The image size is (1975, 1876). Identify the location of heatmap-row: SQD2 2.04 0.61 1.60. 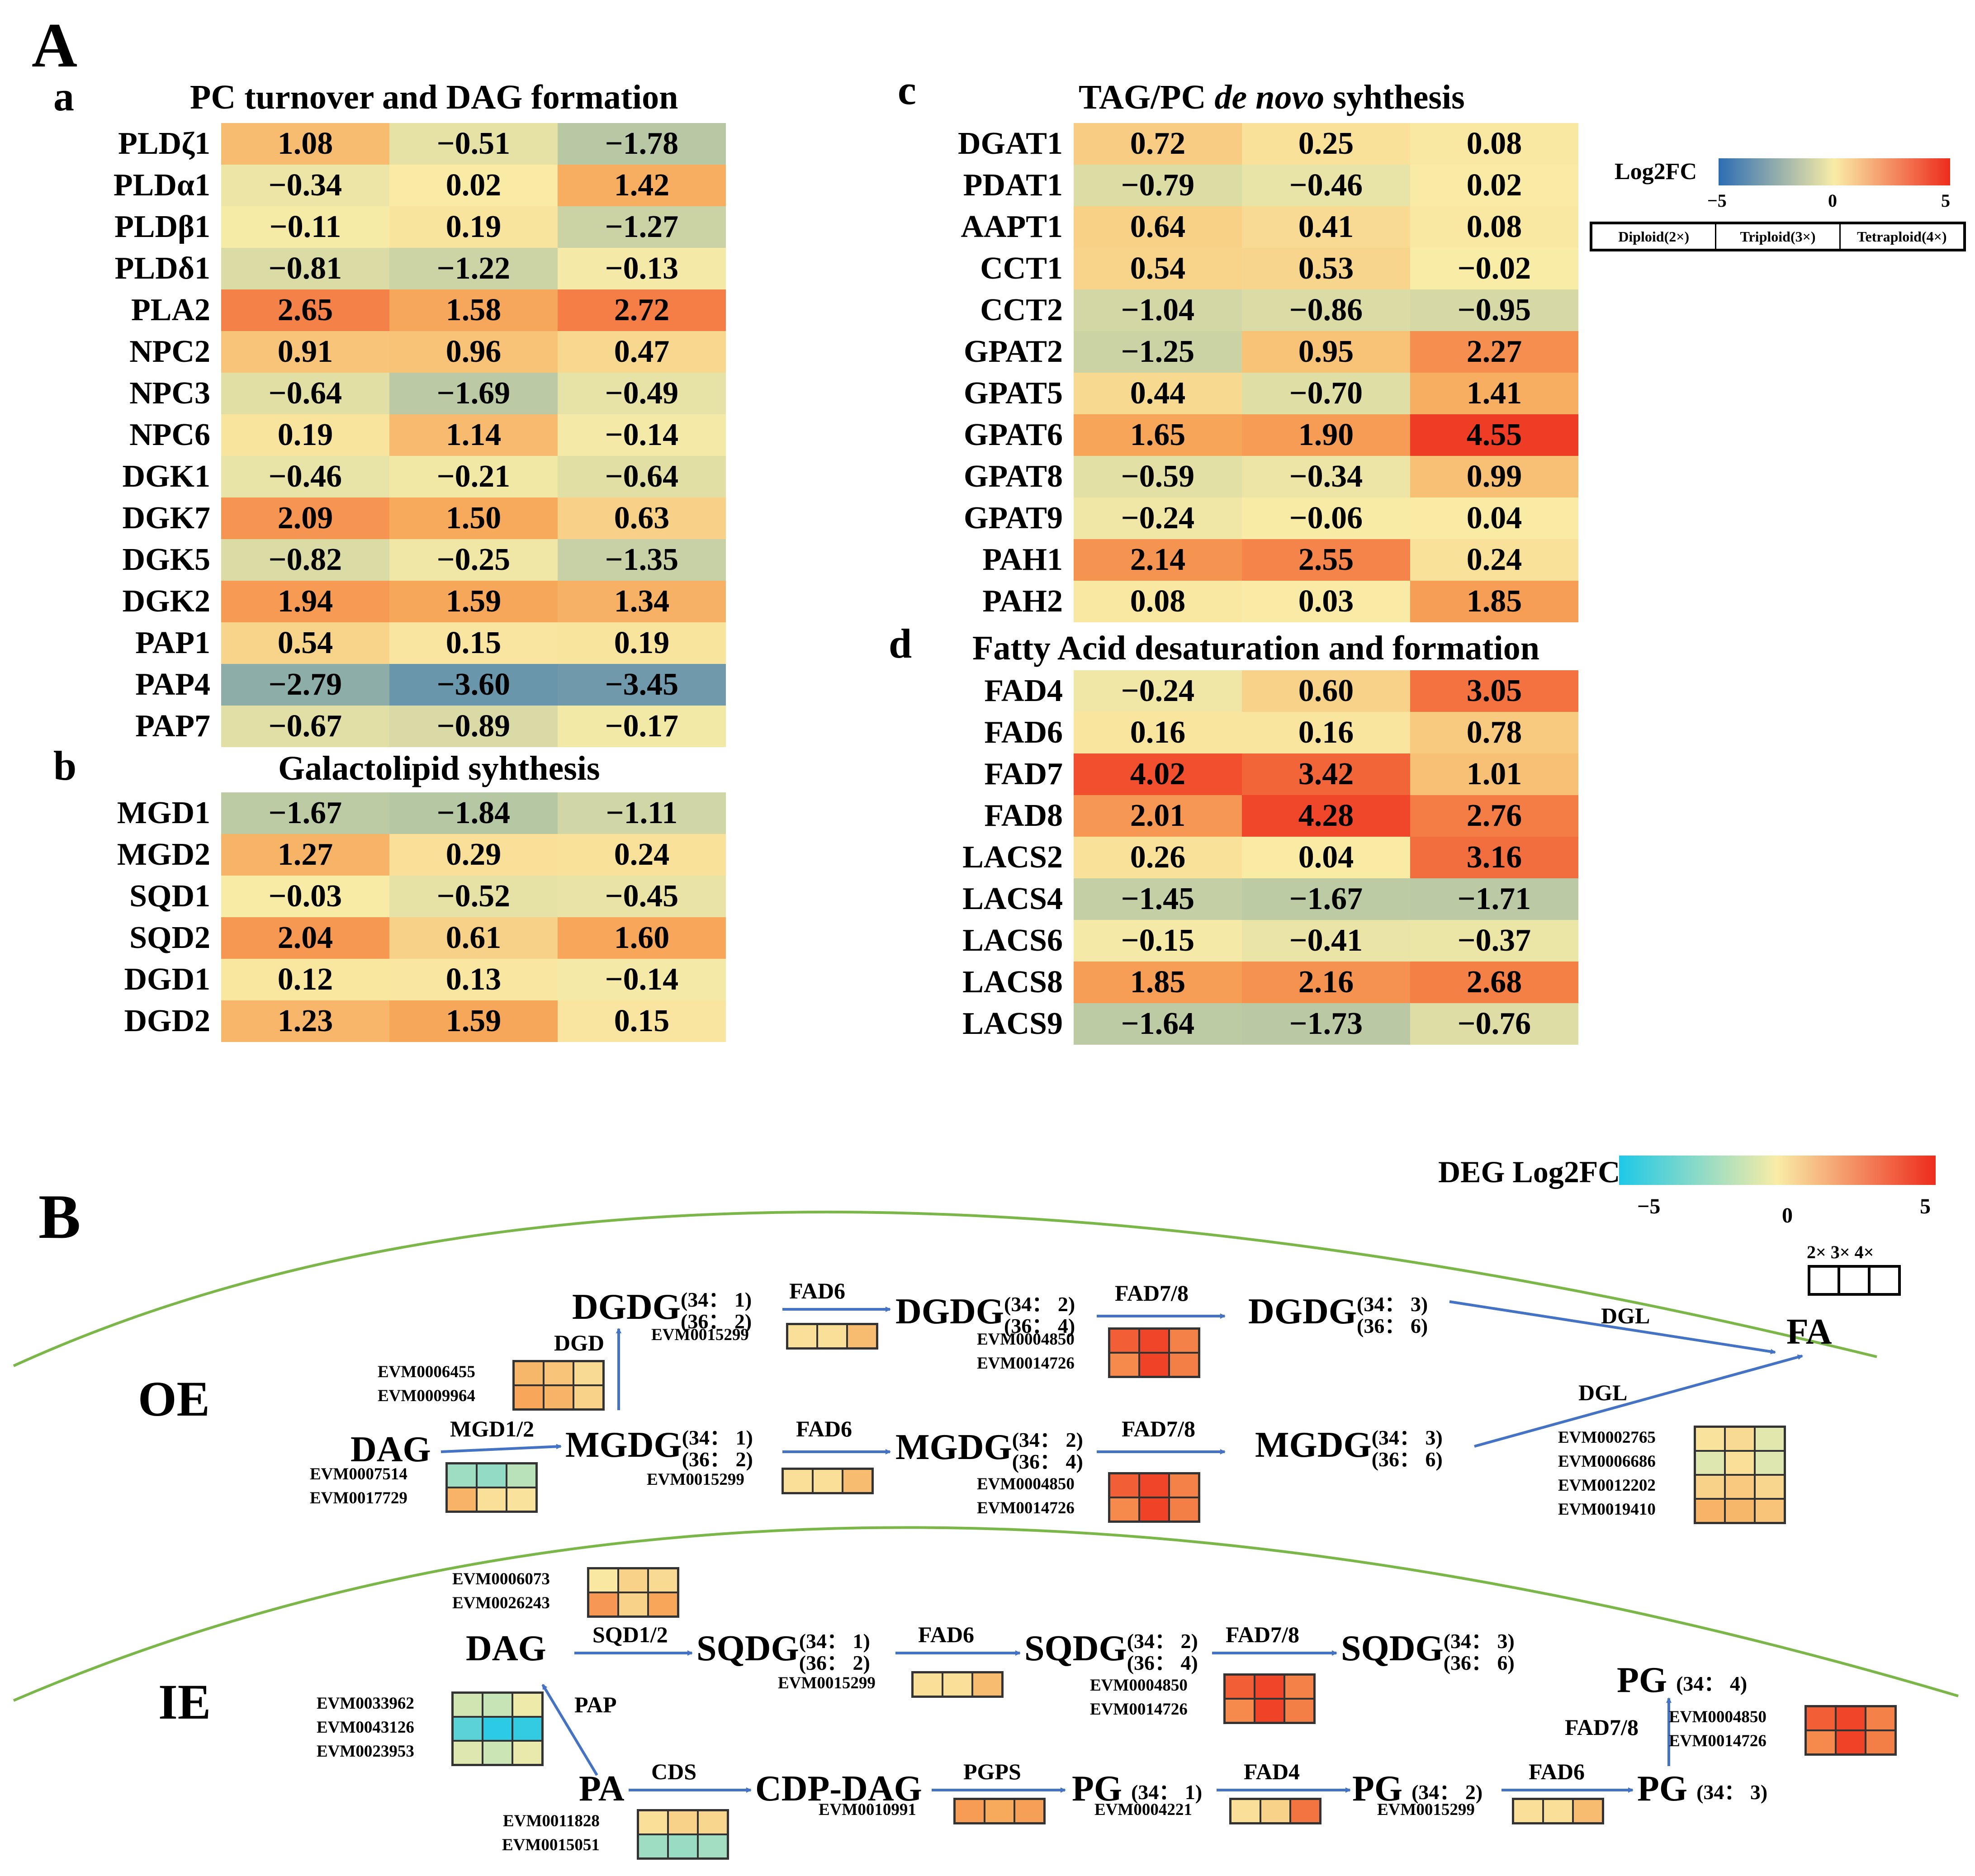
(390, 938).